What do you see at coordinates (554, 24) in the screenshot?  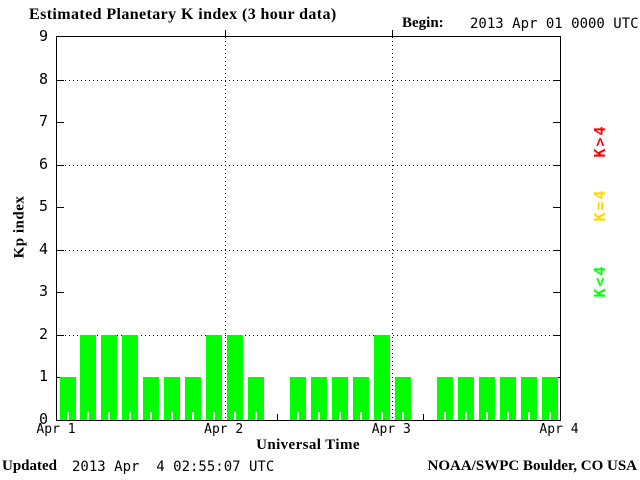 I see `begin-value: 2013 Apr 01 0000 UTC` at bounding box center [554, 24].